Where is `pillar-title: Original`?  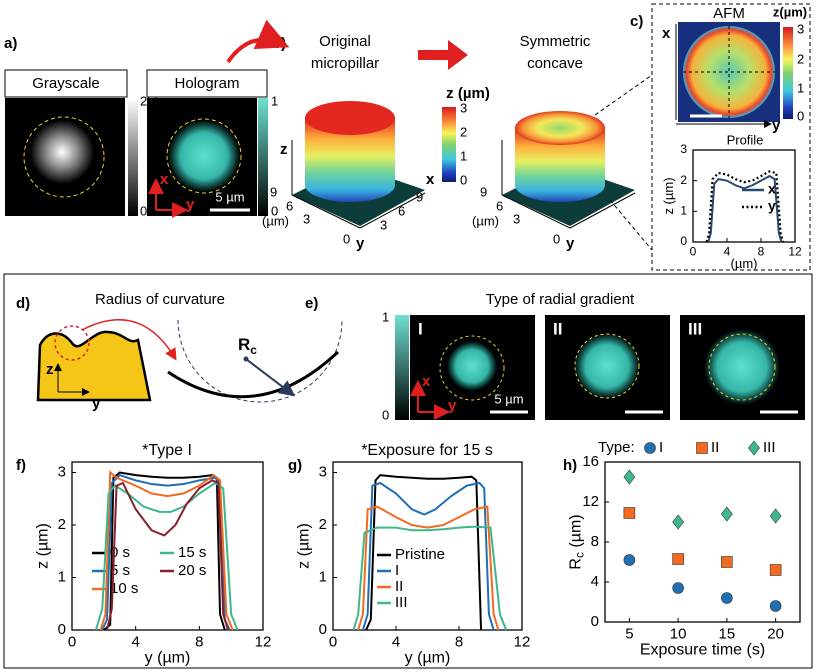 pillar-title: Original is located at coordinates (345, 41).